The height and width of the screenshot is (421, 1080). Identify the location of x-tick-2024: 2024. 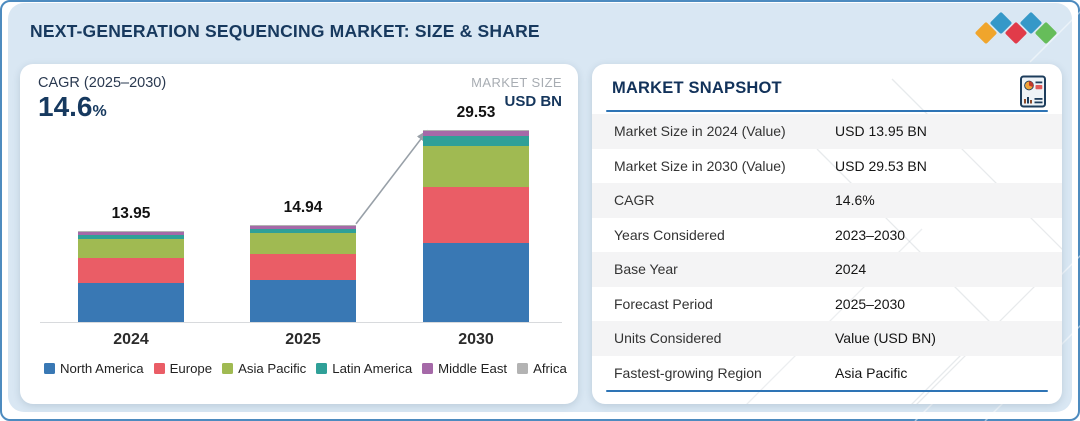
(131, 339).